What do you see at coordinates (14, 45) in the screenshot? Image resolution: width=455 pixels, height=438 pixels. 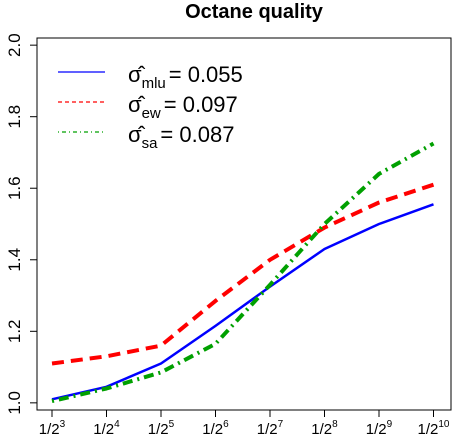 I see `y-tick-label: 2.0` at bounding box center [14, 45].